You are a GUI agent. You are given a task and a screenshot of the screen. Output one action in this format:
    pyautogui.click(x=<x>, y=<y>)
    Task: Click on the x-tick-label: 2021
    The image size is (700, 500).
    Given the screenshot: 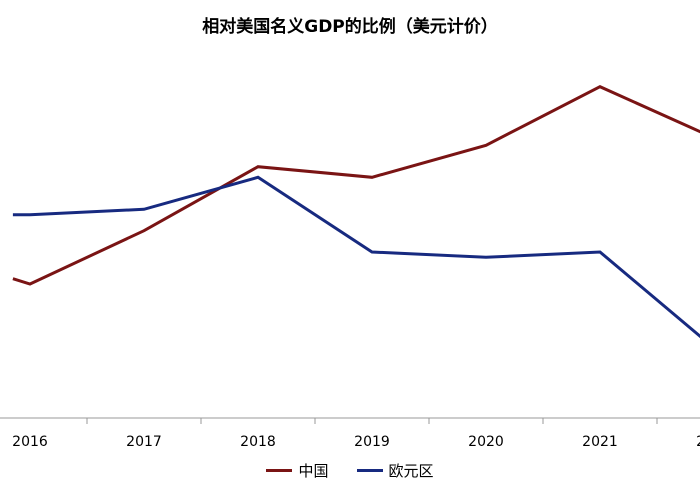 What is the action you would take?
    pyautogui.click(x=600, y=442)
    